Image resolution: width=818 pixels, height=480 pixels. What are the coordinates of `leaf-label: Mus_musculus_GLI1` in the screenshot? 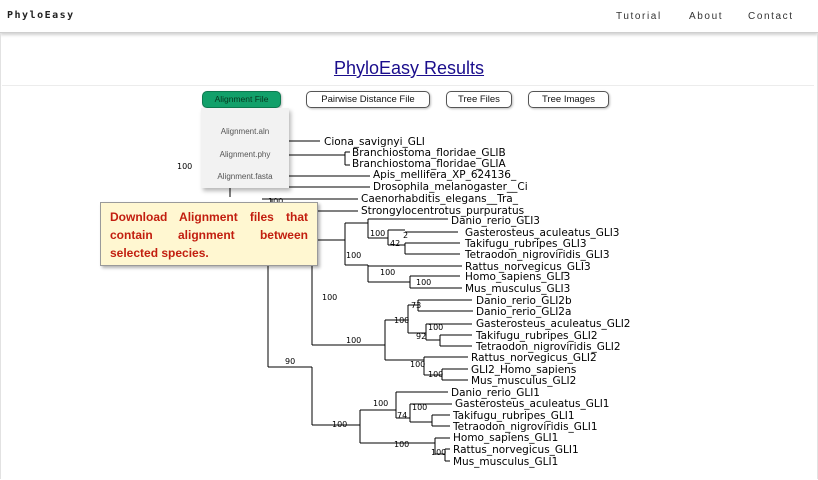 It's located at (505, 462).